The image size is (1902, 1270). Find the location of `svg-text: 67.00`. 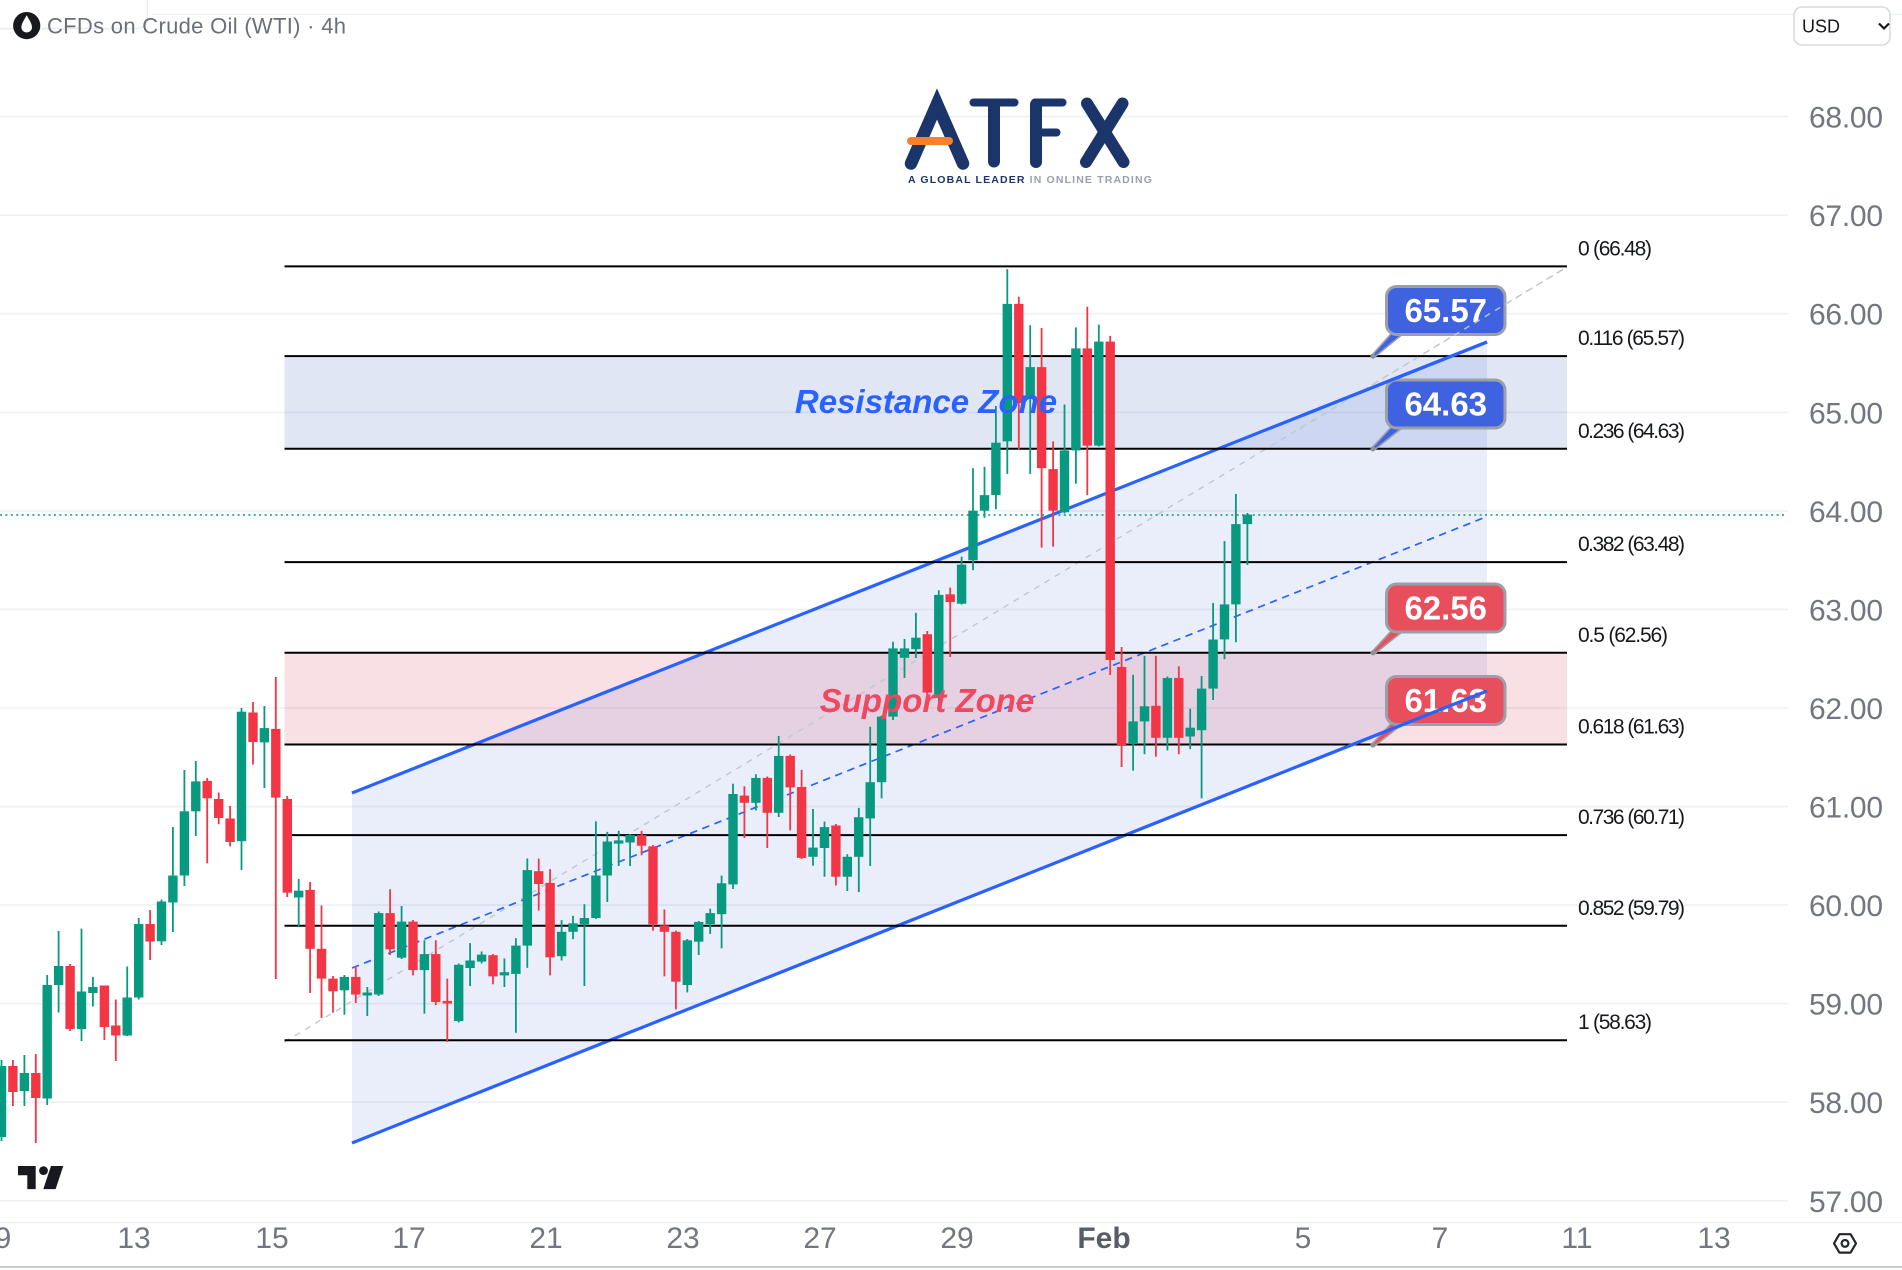

svg-text: 67.00 is located at coordinates (1846, 216).